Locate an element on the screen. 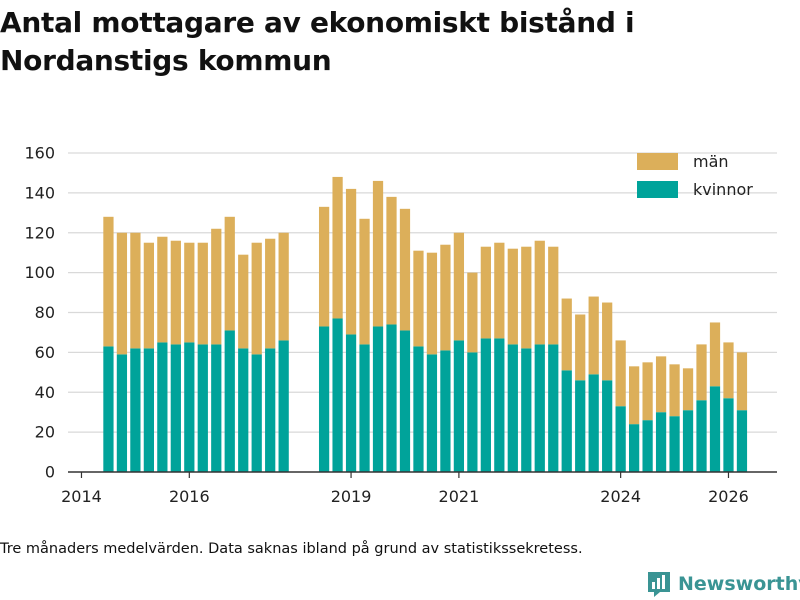 This screenshot has width=800, height=600. legend-swatch-men is located at coordinates (657, 161).